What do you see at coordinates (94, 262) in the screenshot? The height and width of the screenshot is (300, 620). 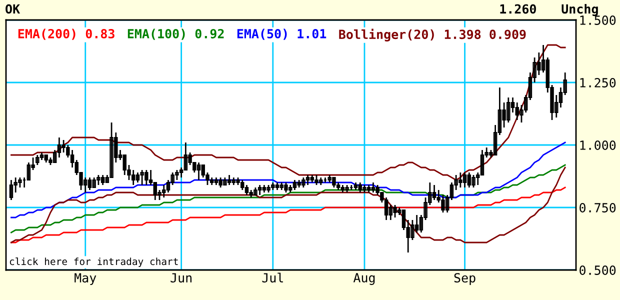 I see `annotation: click here for intraday chart` at bounding box center [94, 262].